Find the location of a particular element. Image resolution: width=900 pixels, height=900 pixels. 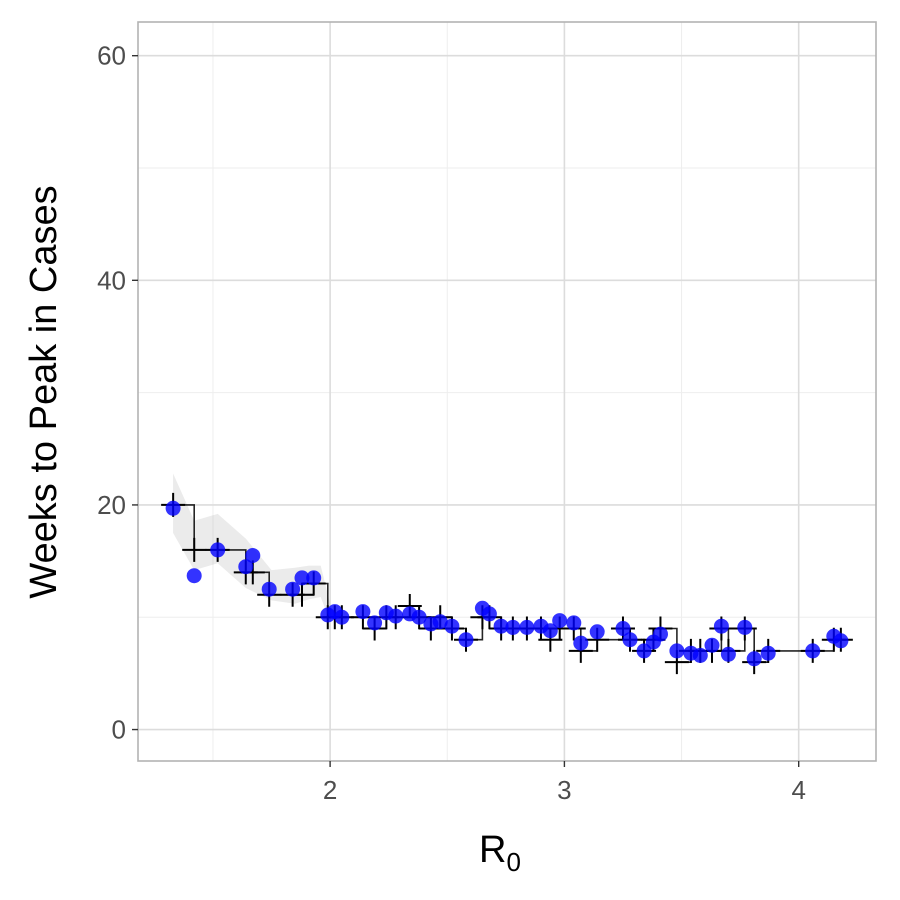

x-tick-label-0: 2 is located at coordinates (330, 790).